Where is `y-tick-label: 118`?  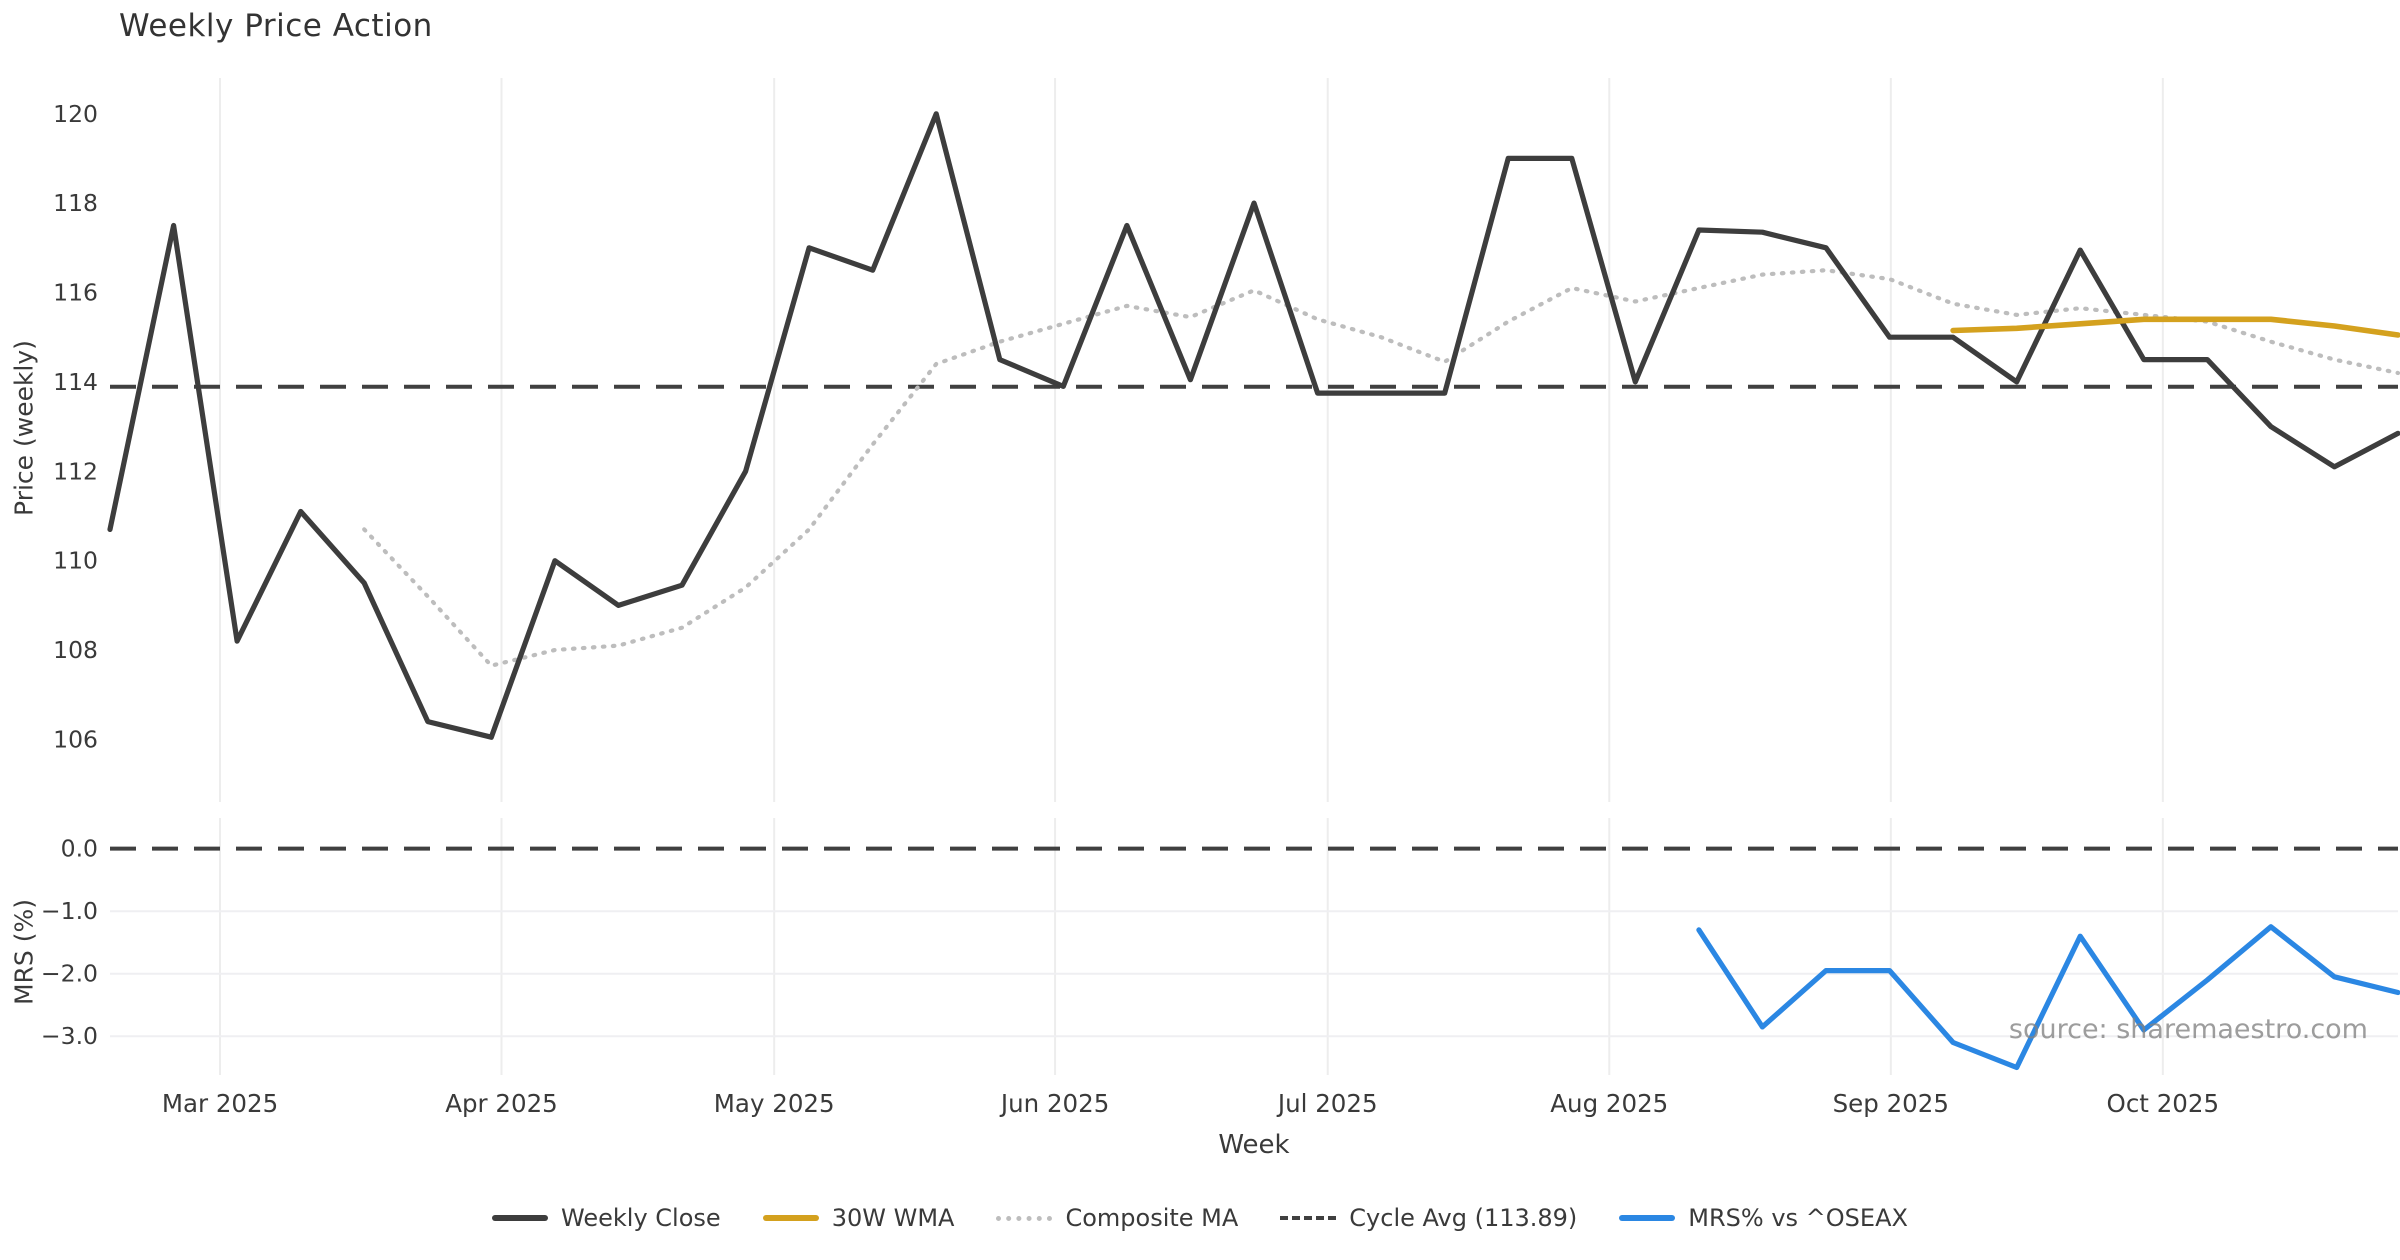 y-tick-label: 118 is located at coordinates (75, 203).